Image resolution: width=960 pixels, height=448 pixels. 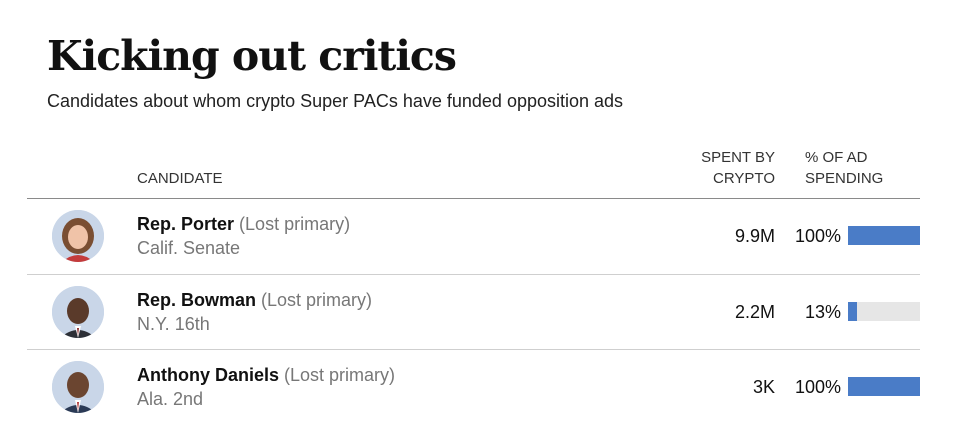 I want to click on candidate-name: Rep. Porter, so click(x=186, y=224).